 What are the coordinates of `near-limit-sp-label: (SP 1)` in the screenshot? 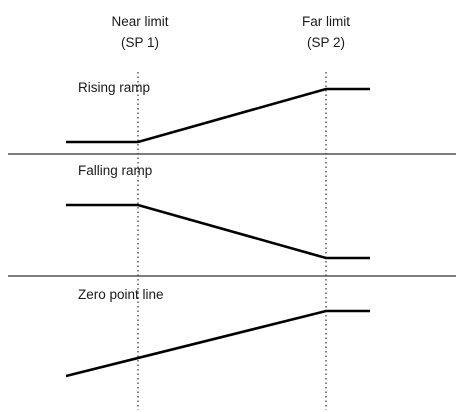 It's located at (140, 42).